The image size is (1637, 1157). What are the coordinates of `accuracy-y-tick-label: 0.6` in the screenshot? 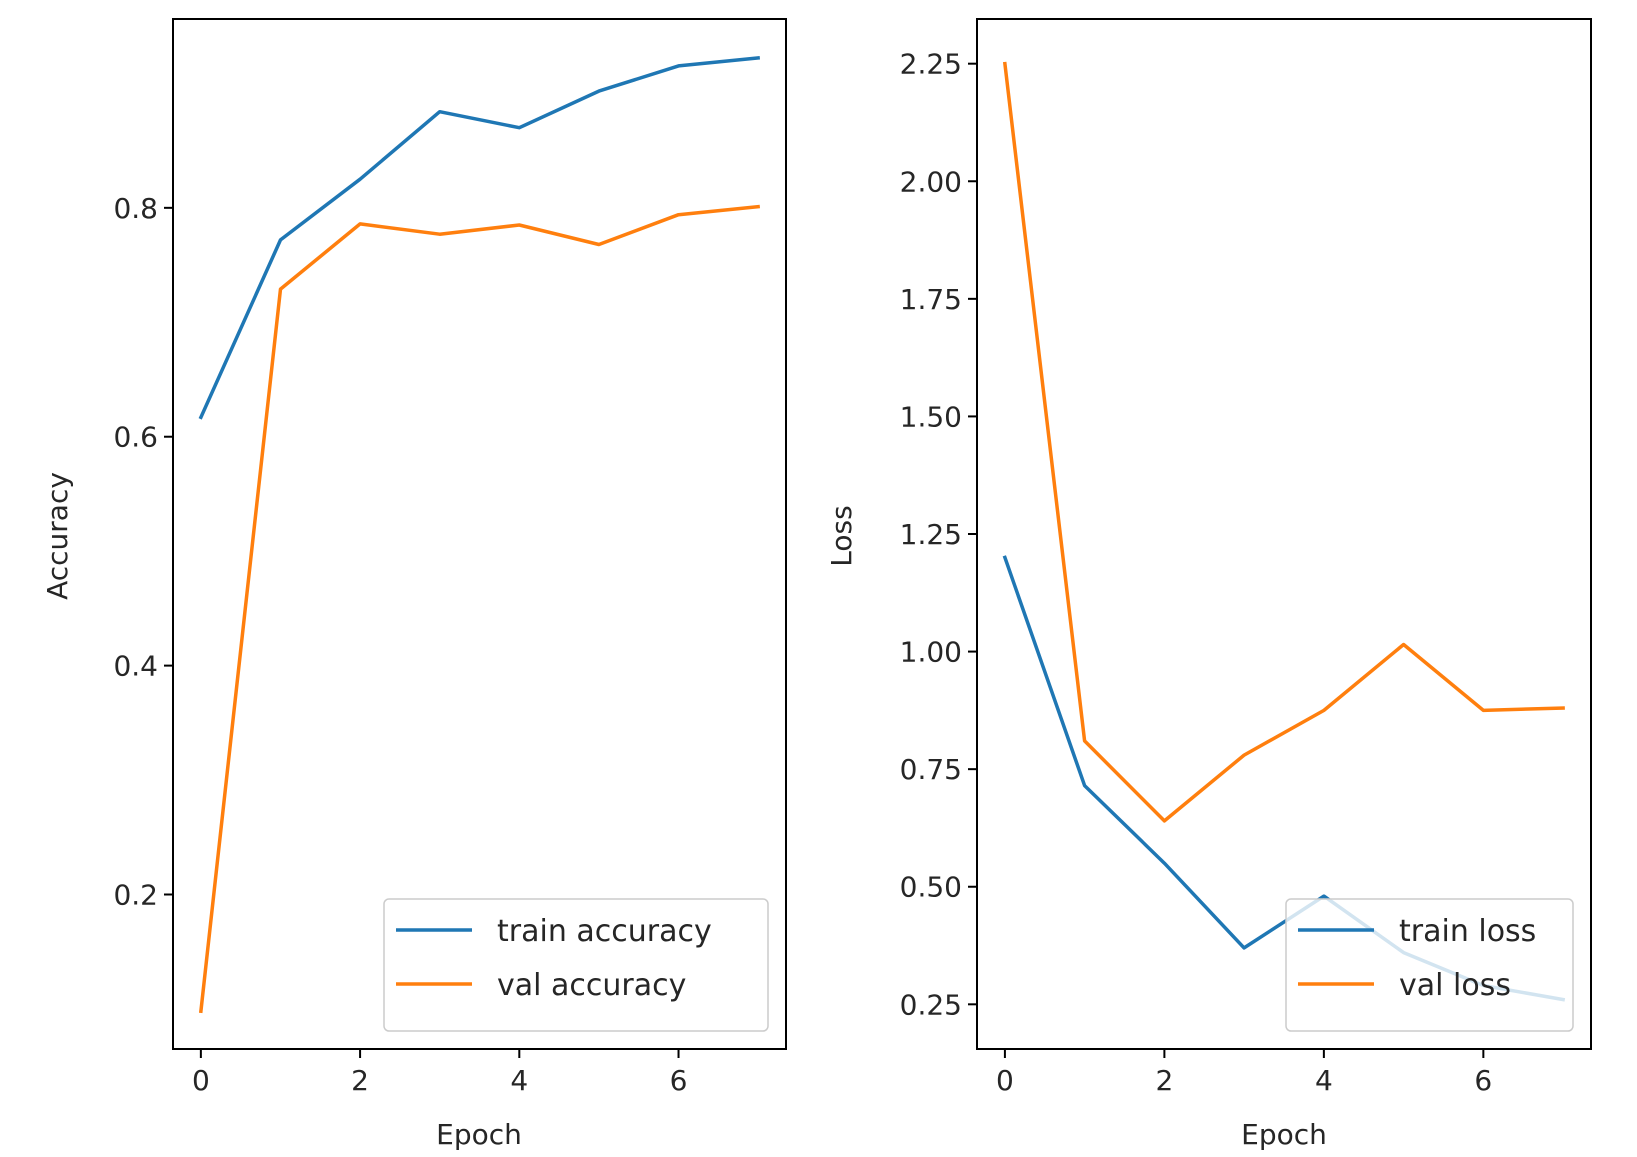 It's located at (135, 437).